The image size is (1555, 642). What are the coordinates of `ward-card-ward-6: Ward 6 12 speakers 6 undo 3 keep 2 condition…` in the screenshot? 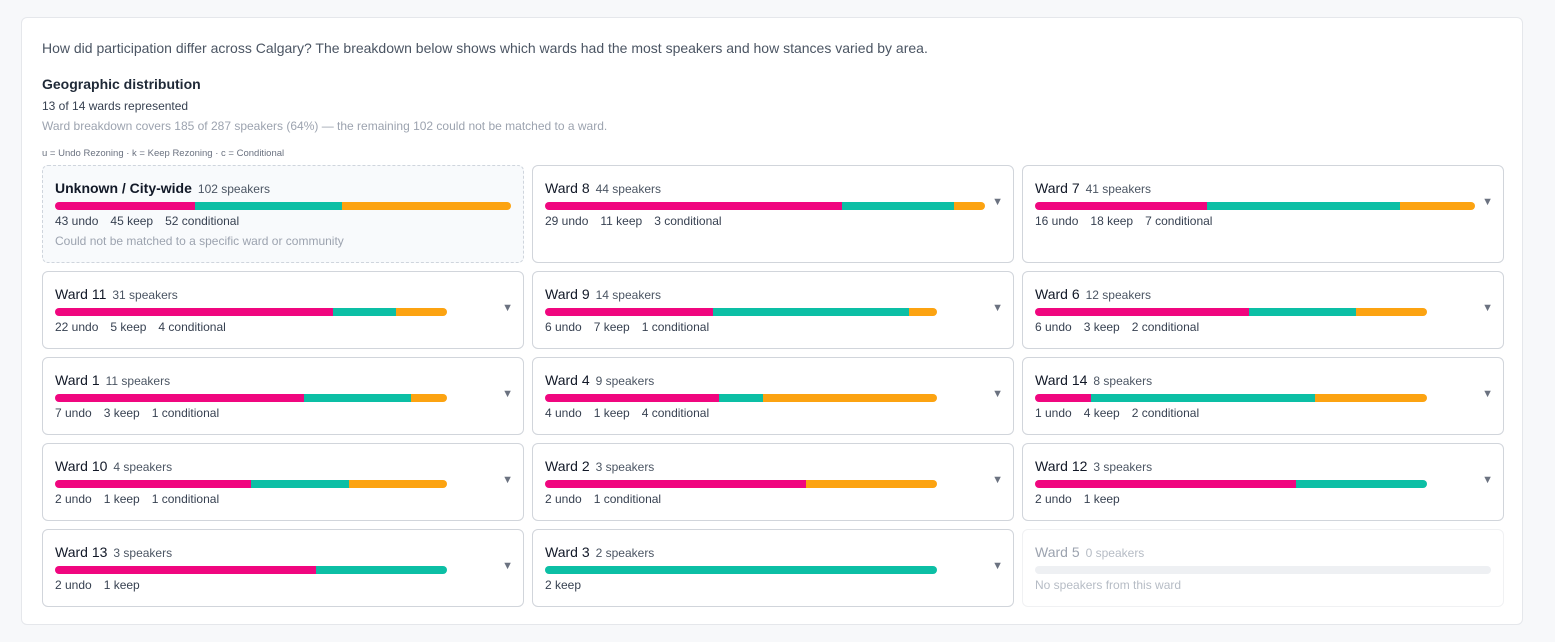 It's located at (1263, 310).